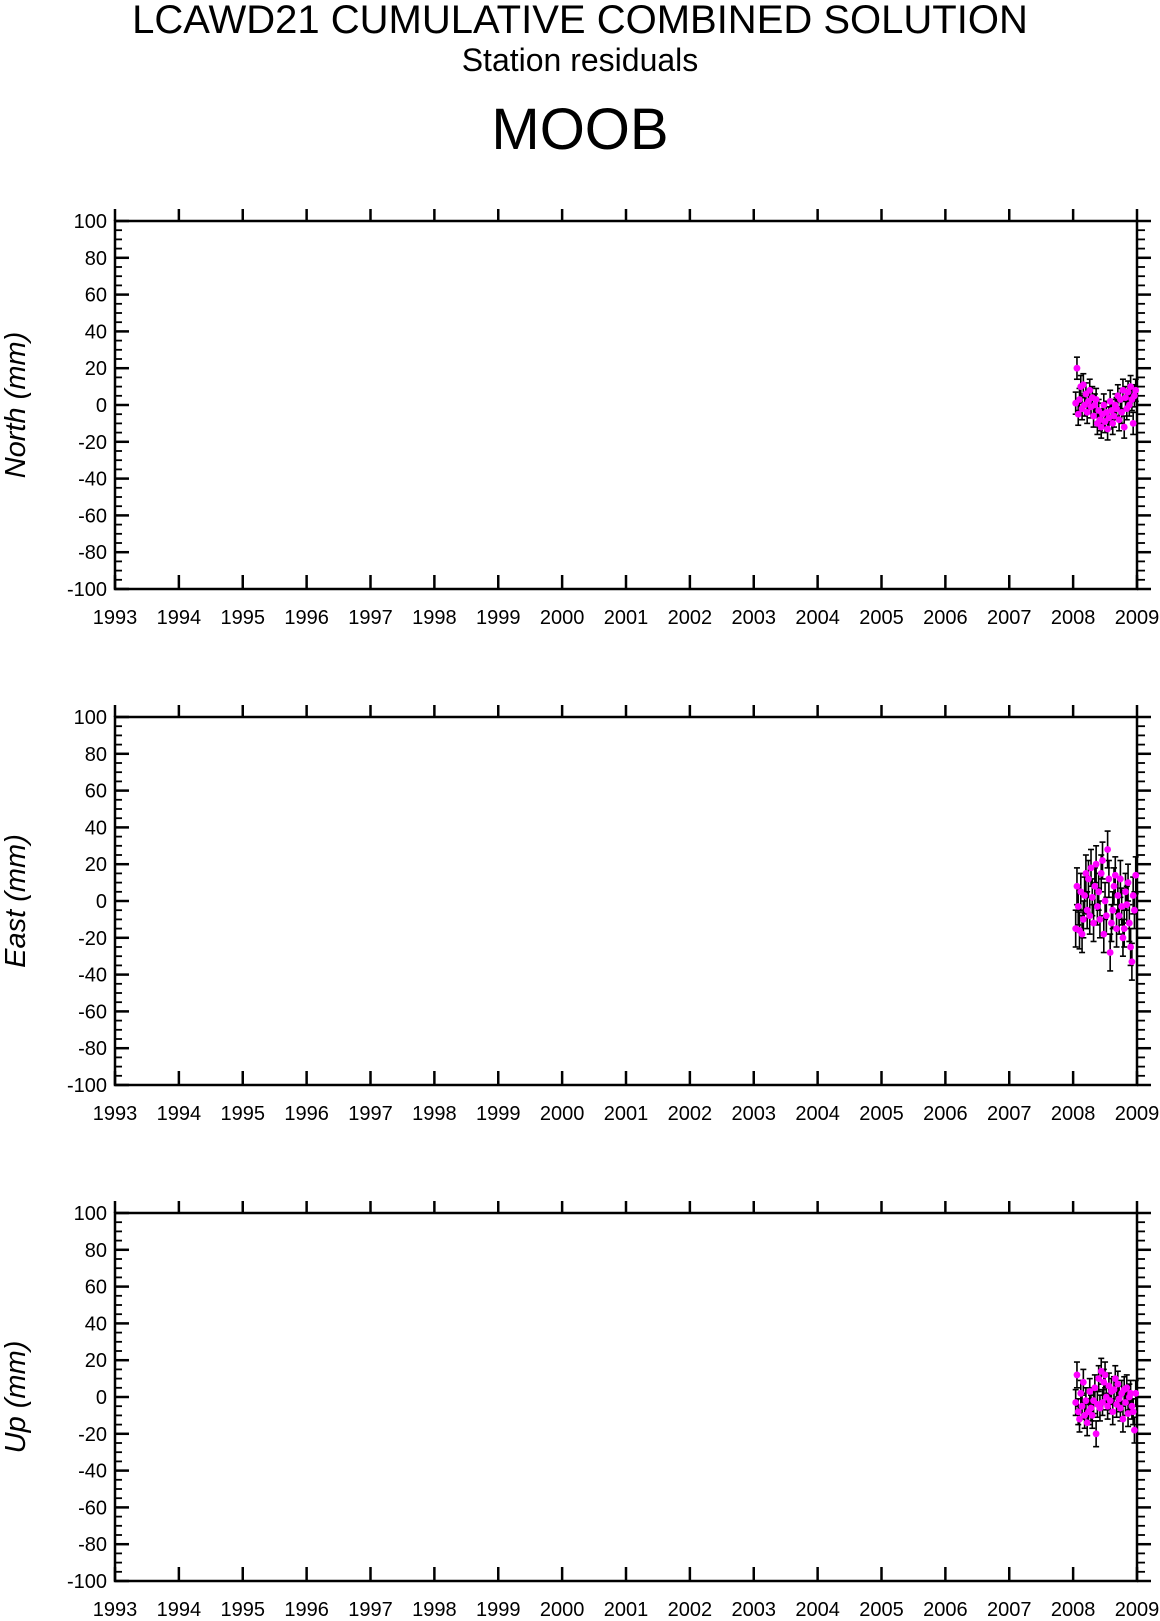  What do you see at coordinates (92, 516) in the screenshot?
I see `y-tick-label: -60` at bounding box center [92, 516].